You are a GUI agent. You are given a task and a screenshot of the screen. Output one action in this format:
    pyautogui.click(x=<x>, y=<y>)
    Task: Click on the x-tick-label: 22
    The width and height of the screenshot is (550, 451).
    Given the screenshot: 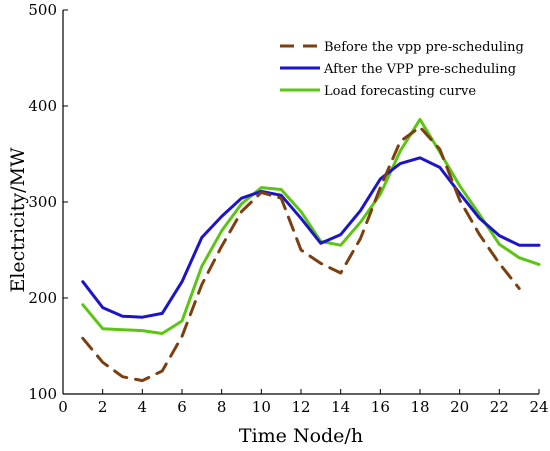 What is the action you would take?
    pyautogui.click(x=499, y=407)
    